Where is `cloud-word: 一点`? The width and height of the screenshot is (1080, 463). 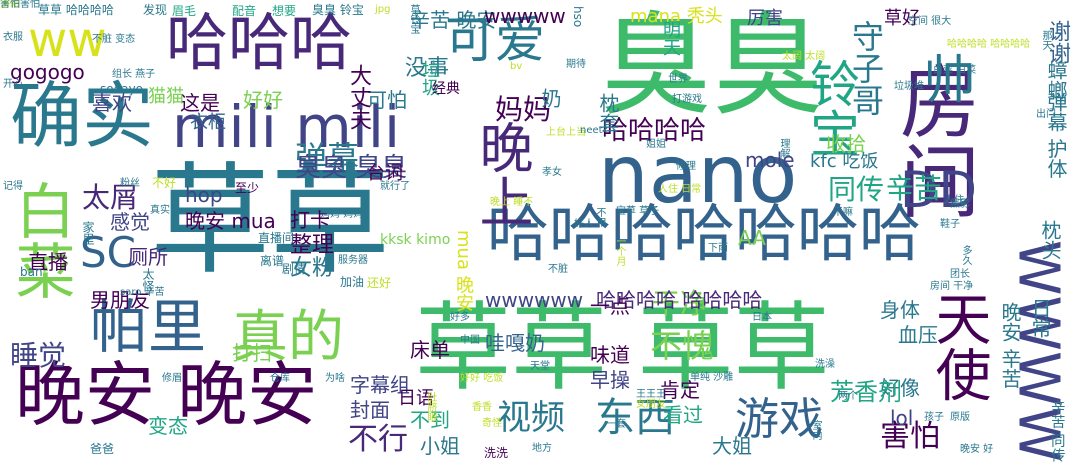 cloud-word: 一点 is located at coordinates (610, 306).